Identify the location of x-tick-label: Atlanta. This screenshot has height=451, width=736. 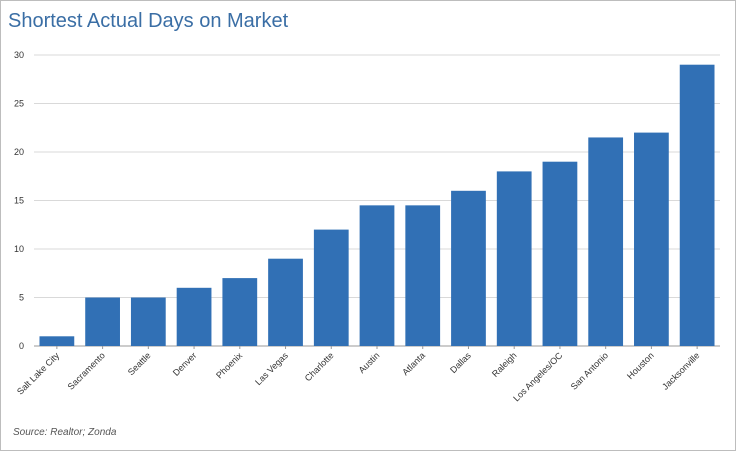
(413, 363).